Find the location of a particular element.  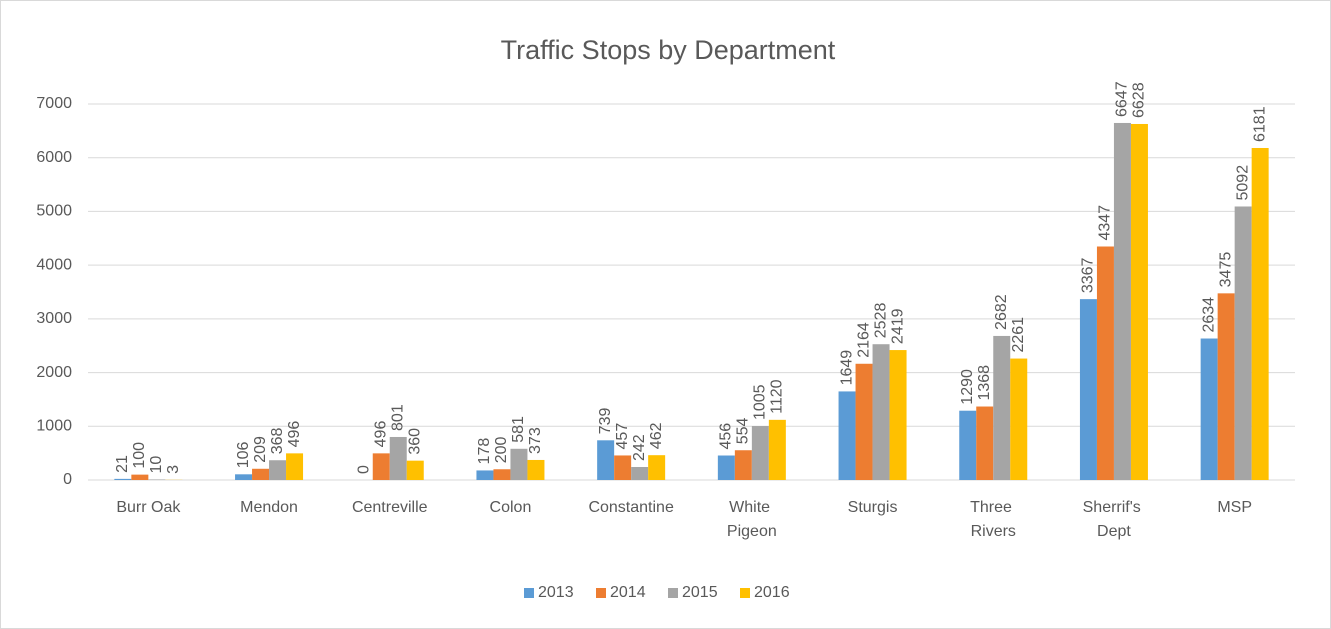

data-label: 178 is located at coordinates (484, 451).